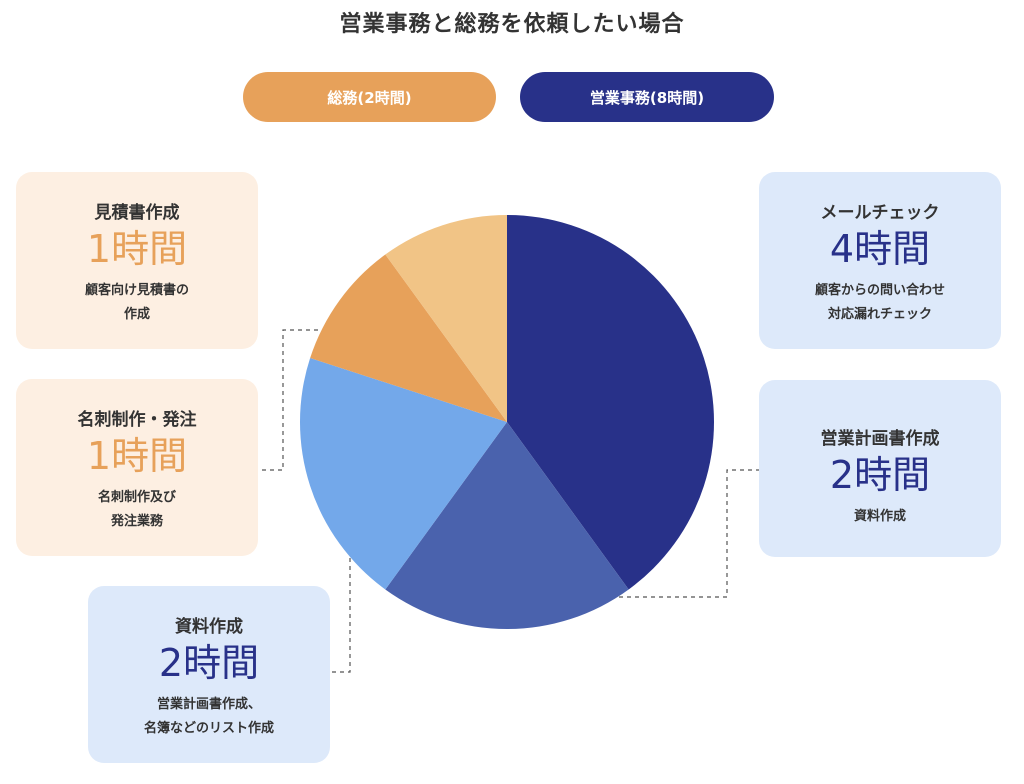 This screenshot has width=1024, height=784. I want to click on card-title: 資料作成, so click(209, 627).